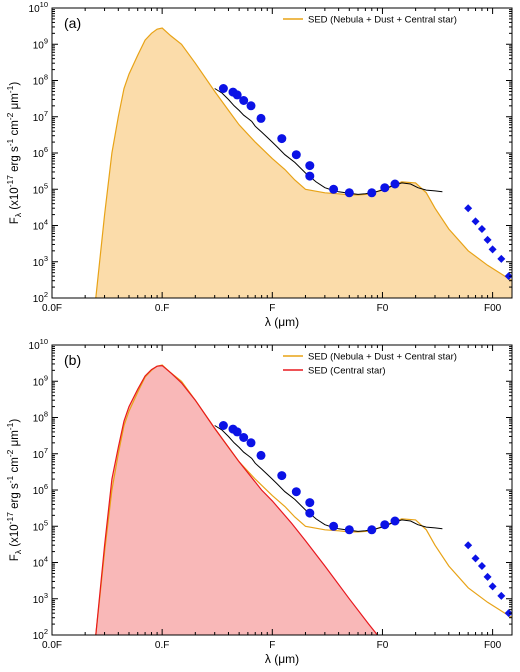 The width and height of the screenshot is (520, 672). I want to click on legend-entry: SED (Central star), so click(347, 371).